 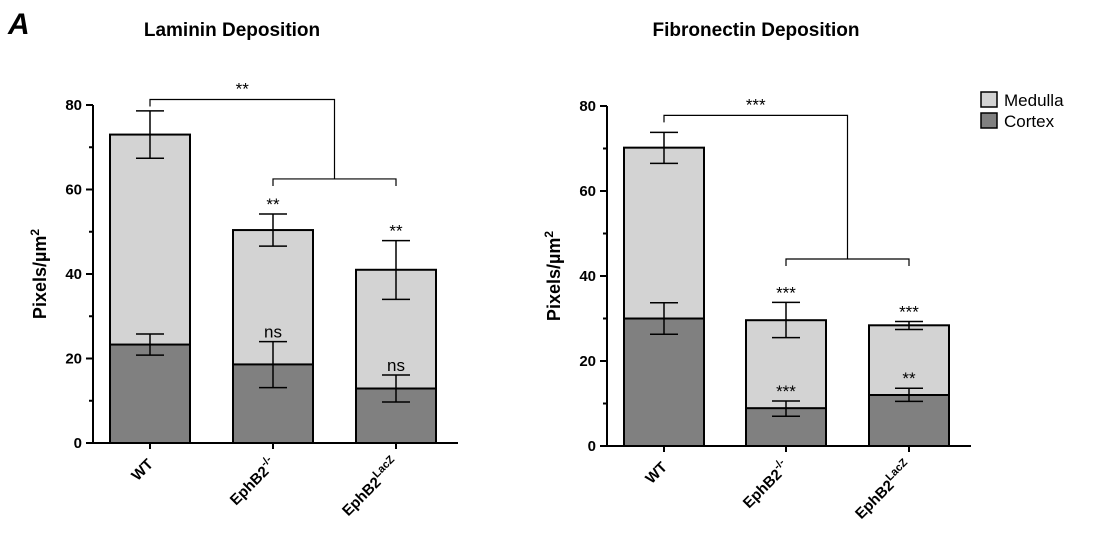 What do you see at coordinates (1022, 111) in the screenshot?
I see `legend: Medulla Cortex` at bounding box center [1022, 111].